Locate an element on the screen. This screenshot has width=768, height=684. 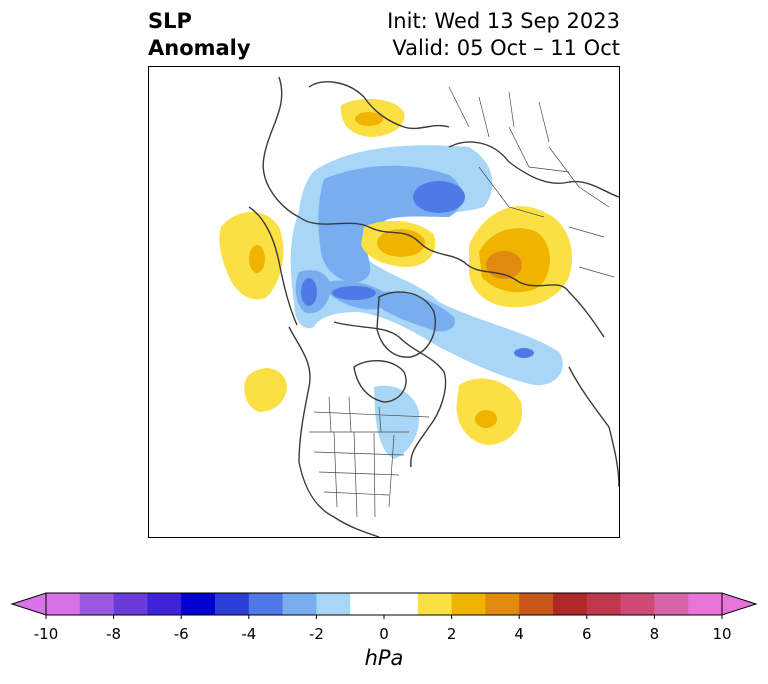
colorbar-unit-label: hPa is located at coordinates (384, 658).